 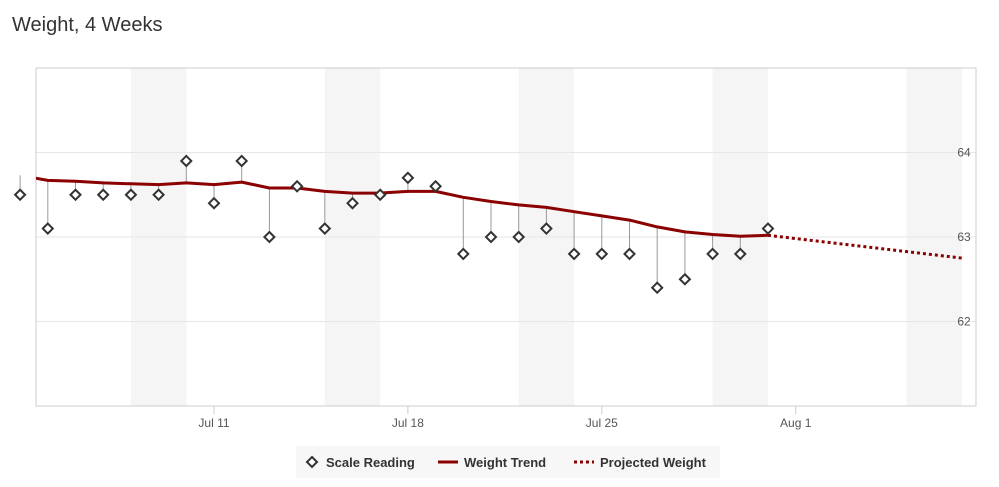 I want to click on legend-box, so click(x=508, y=462).